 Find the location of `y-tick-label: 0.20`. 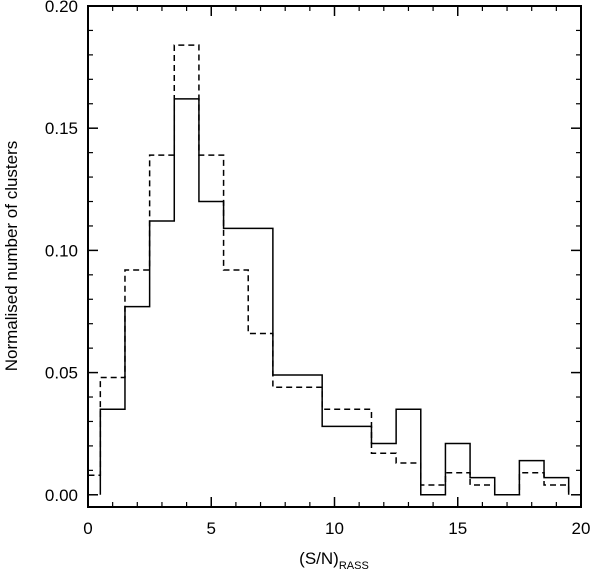

y-tick-label: 0.20 is located at coordinates (61, 8).